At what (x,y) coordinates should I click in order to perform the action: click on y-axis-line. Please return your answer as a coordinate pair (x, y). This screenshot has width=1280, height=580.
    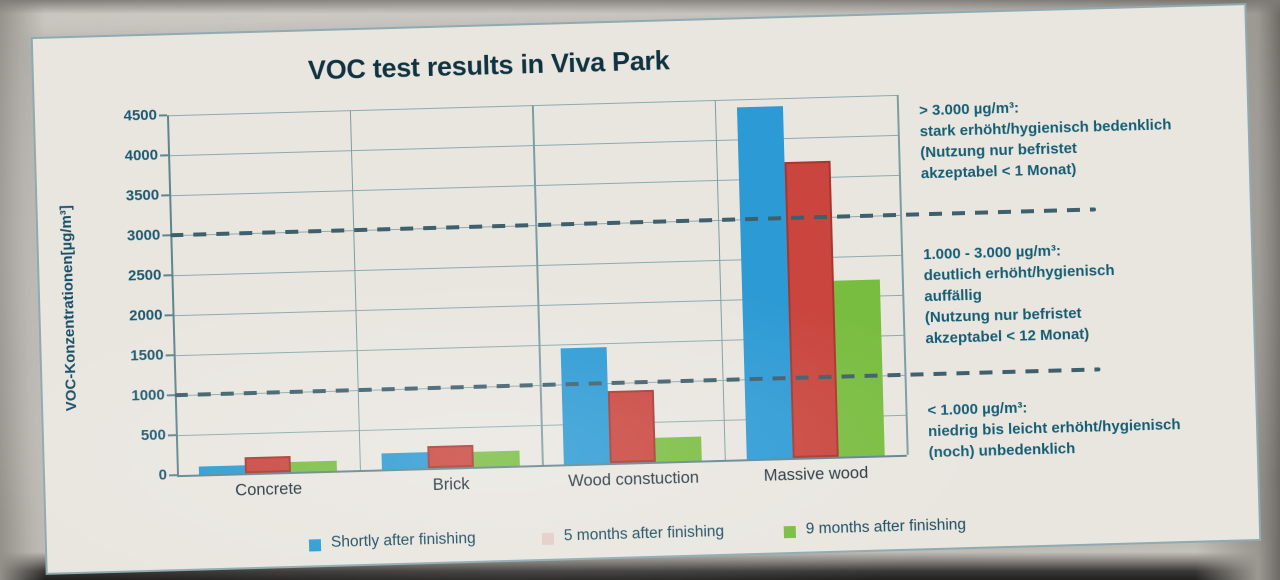
    Looking at the image, I should click on (173, 295).